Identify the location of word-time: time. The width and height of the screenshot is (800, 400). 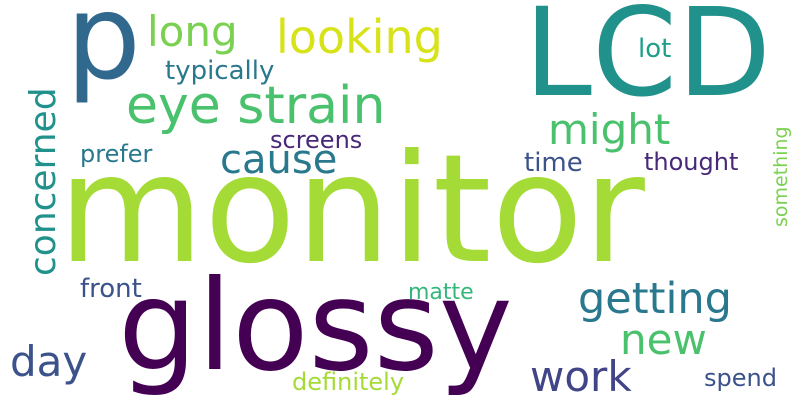
(553, 163).